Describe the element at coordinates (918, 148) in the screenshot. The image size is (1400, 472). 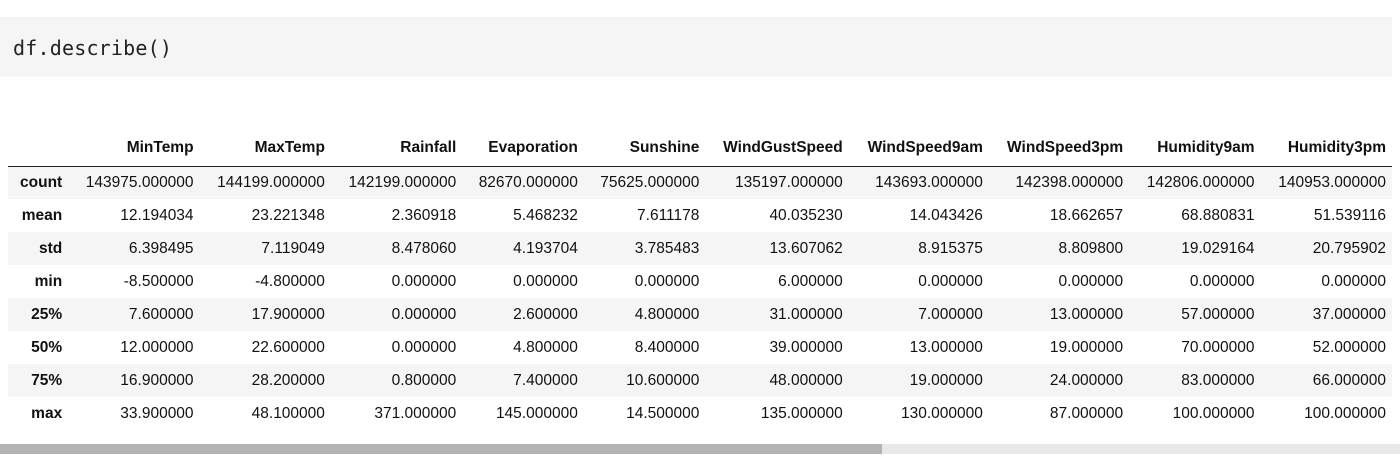
I see `column-header: WindSpeed9am` at that location.